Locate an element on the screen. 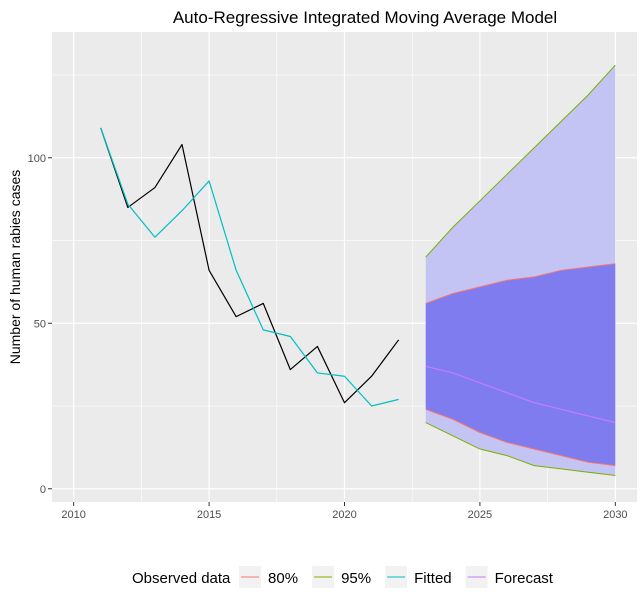 The width and height of the screenshot is (644, 602). band-95-lower-edge is located at coordinates (520, 449).